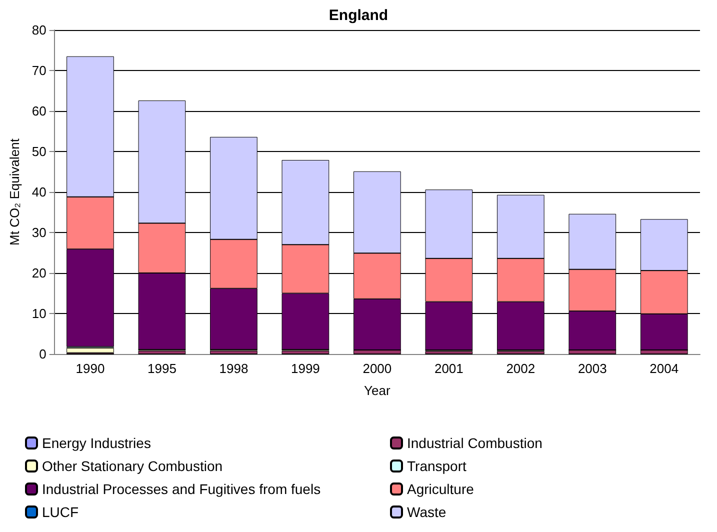  I want to click on legend-label: LUCF, so click(60, 512).